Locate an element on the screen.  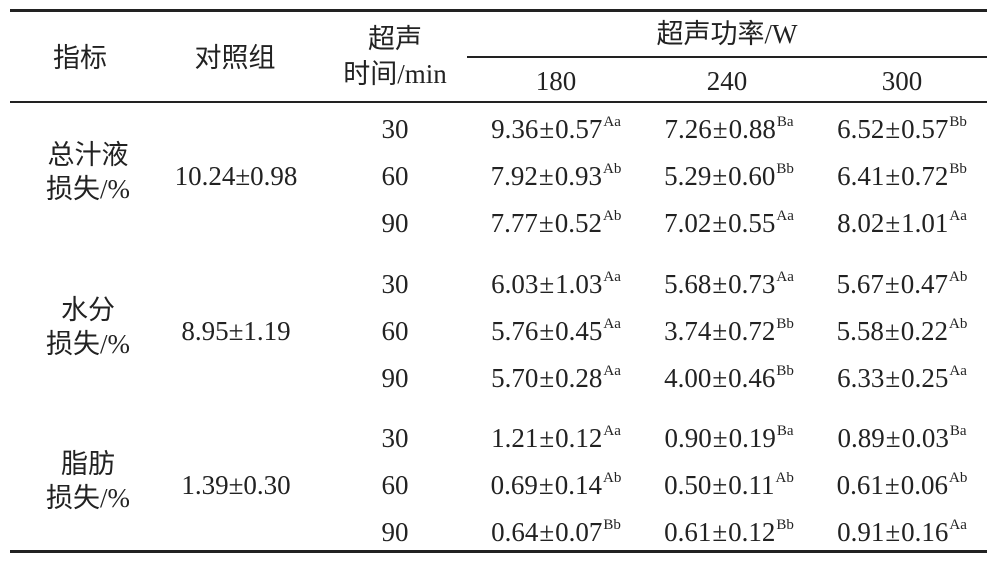
value-cell: 0.61±0.12Bb is located at coordinates (729, 534).